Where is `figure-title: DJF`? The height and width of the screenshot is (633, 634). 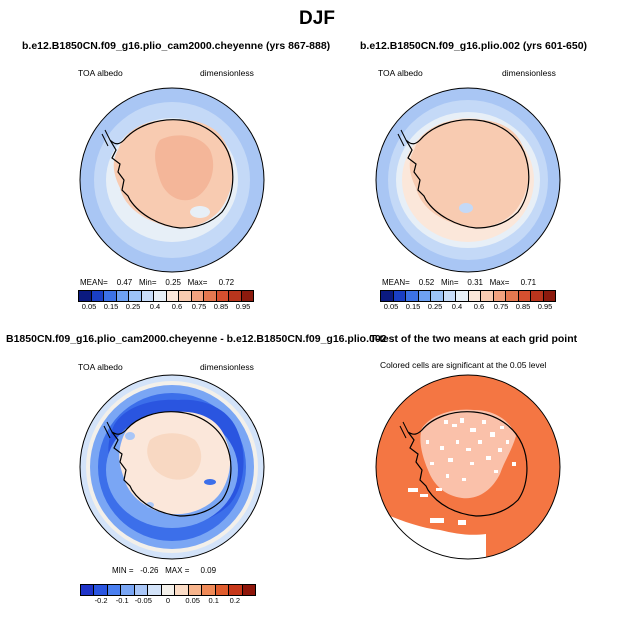 figure-title: DJF is located at coordinates (317, 18).